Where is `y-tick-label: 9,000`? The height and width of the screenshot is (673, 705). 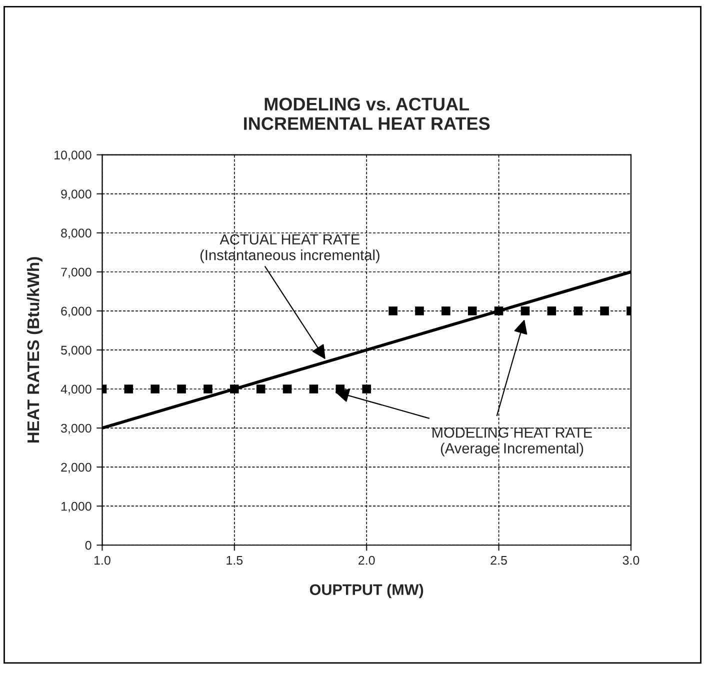
y-tick-label: 9,000 is located at coordinates (76, 195).